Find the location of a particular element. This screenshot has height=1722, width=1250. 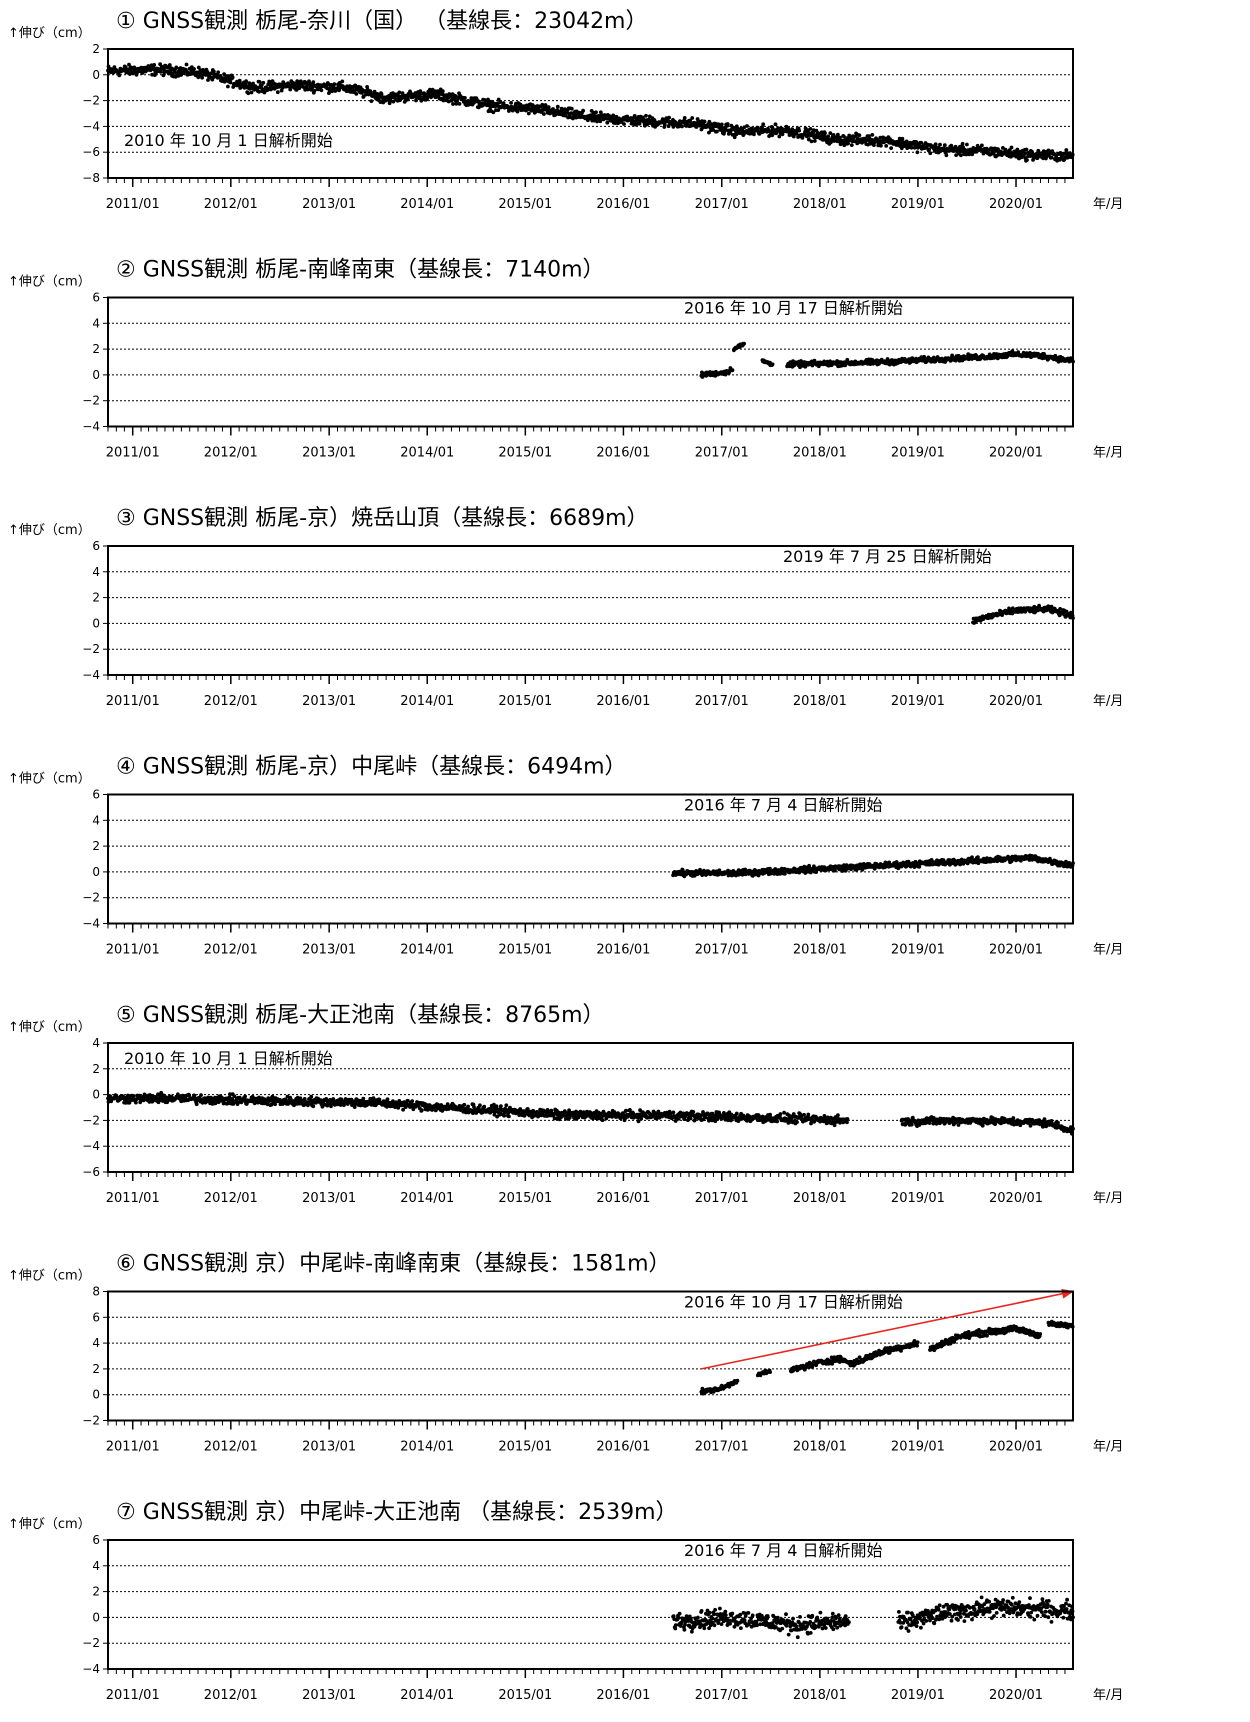

analysis-start-annotation: 2016 年 7 月 4 日解析開始 is located at coordinates (783, 805).